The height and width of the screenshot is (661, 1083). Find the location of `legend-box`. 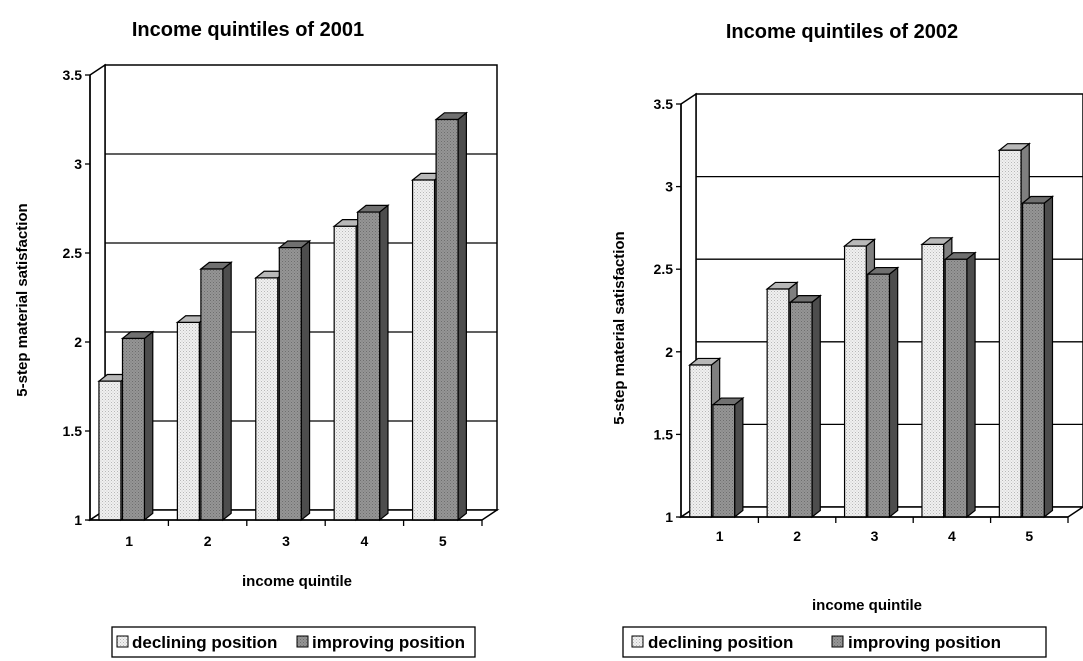

legend-box is located at coordinates (293, 642).